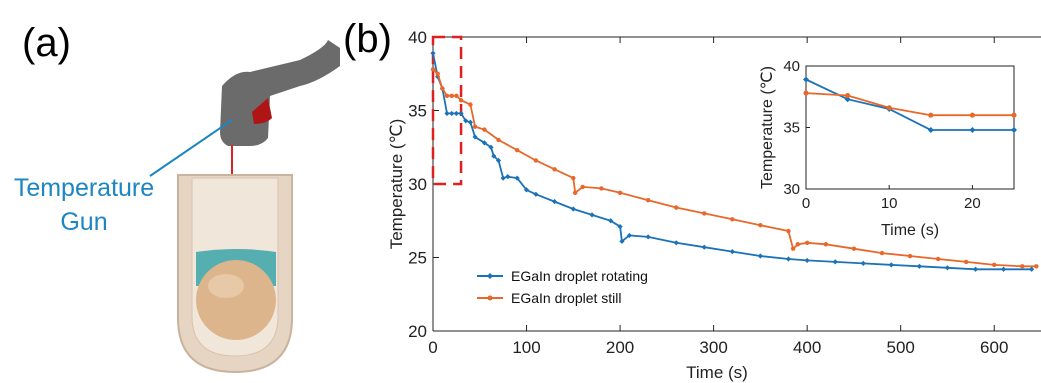 This screenshot has width=1041, height=383. I want to click on inset-series-line, so click(909, 104).